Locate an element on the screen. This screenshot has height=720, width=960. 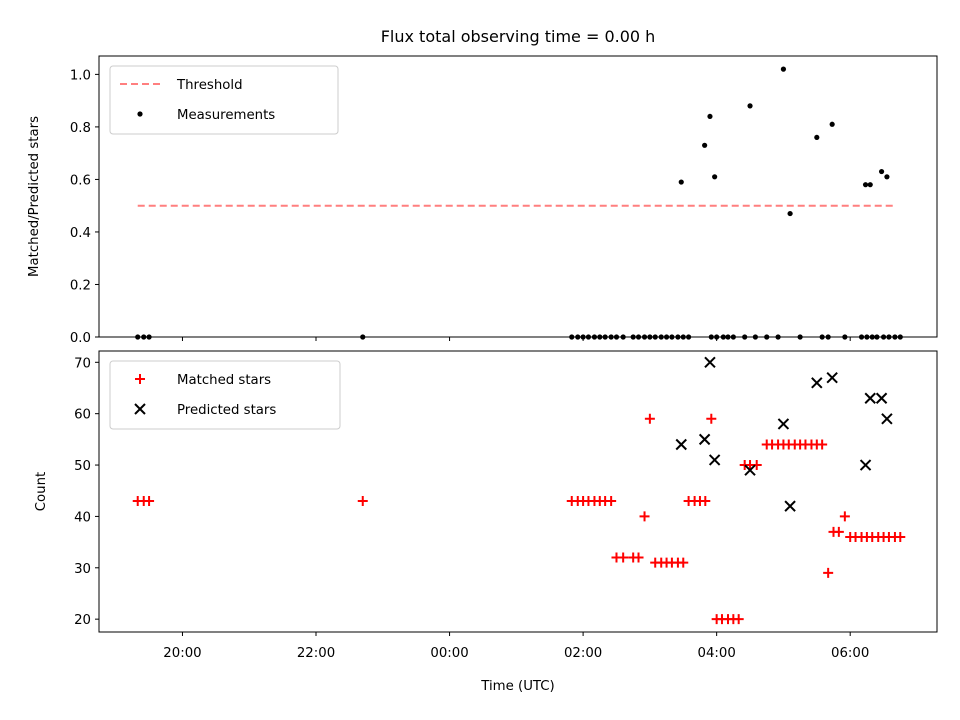
y-tick-label: 0.6 is located at coordinates (80, 180).